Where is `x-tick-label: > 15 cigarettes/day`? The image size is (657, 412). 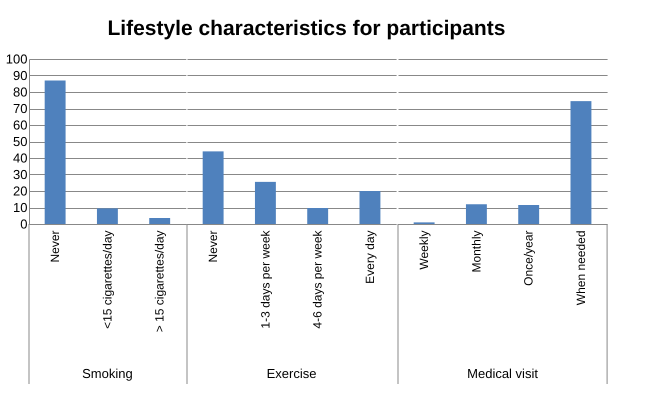
x-tick-label: > 15 cigarettes/day is located at coordinates (159, 281).